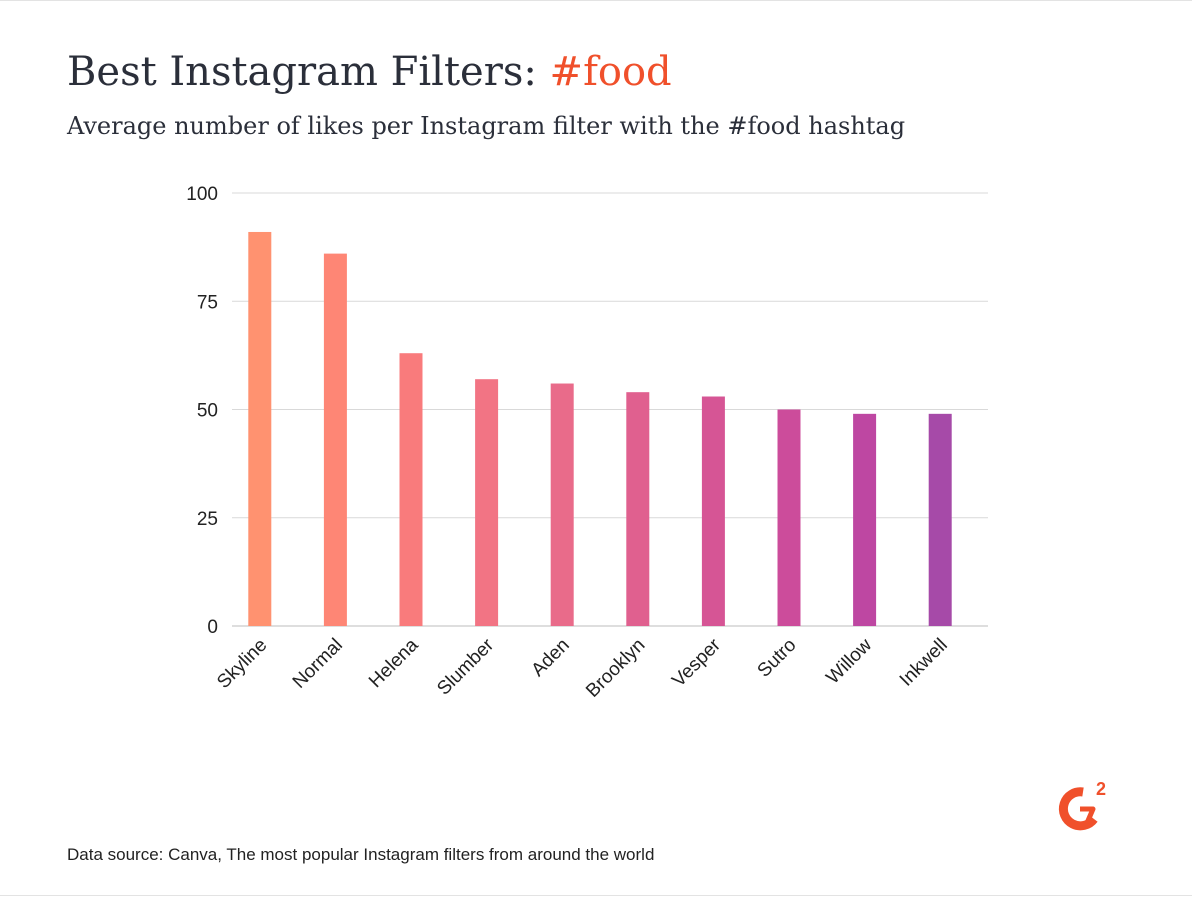 The width and height of the screenshot is (1192, 897). What do you see at coordinates (562, 504) in the screenshot?
I see `bar-aden` at bounding box center [562, 504].